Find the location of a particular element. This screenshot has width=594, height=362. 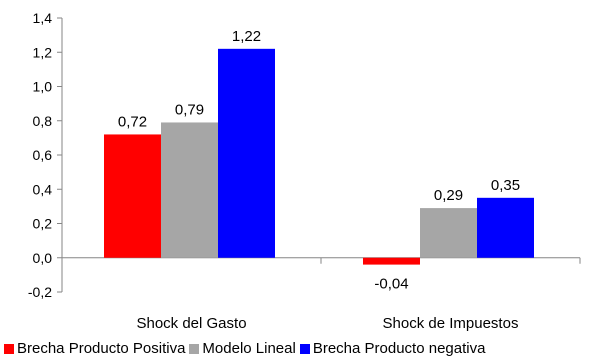

data-label: 0,72 is located at coordinates (132, 121).